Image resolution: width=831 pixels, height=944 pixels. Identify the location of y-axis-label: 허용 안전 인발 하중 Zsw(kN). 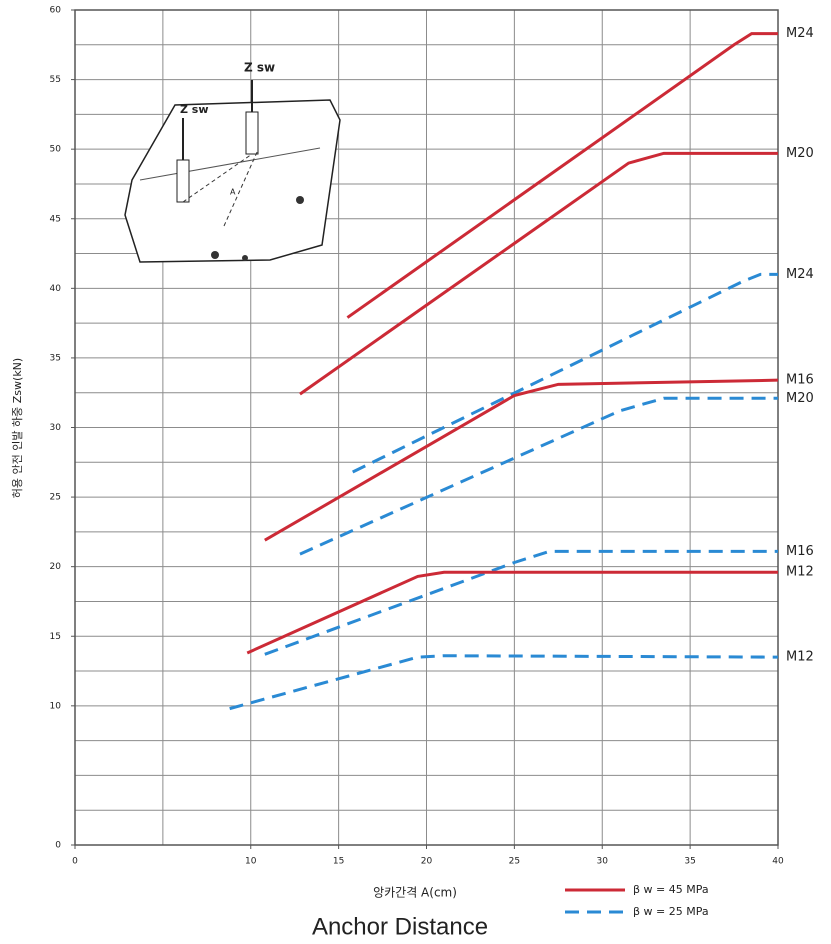
(17, 428).